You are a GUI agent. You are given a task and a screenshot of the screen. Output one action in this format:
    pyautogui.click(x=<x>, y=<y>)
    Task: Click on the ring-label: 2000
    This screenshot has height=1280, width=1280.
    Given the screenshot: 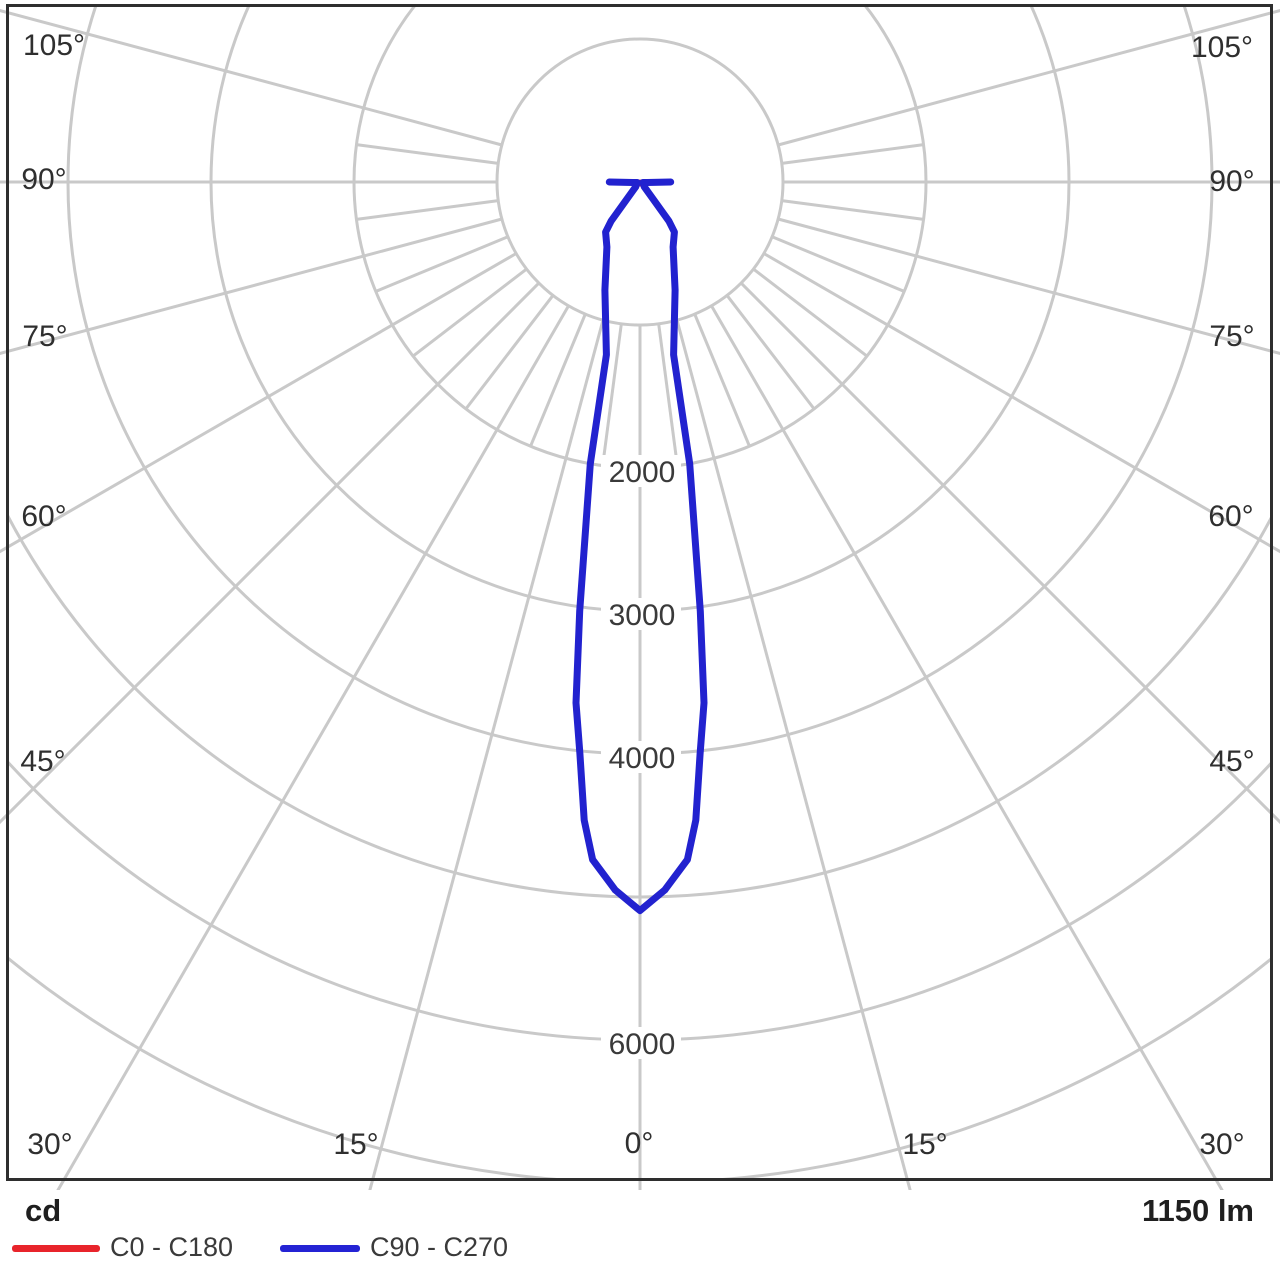 What is the action you would take?
    pyautogui.click(x=642, y=472)
    